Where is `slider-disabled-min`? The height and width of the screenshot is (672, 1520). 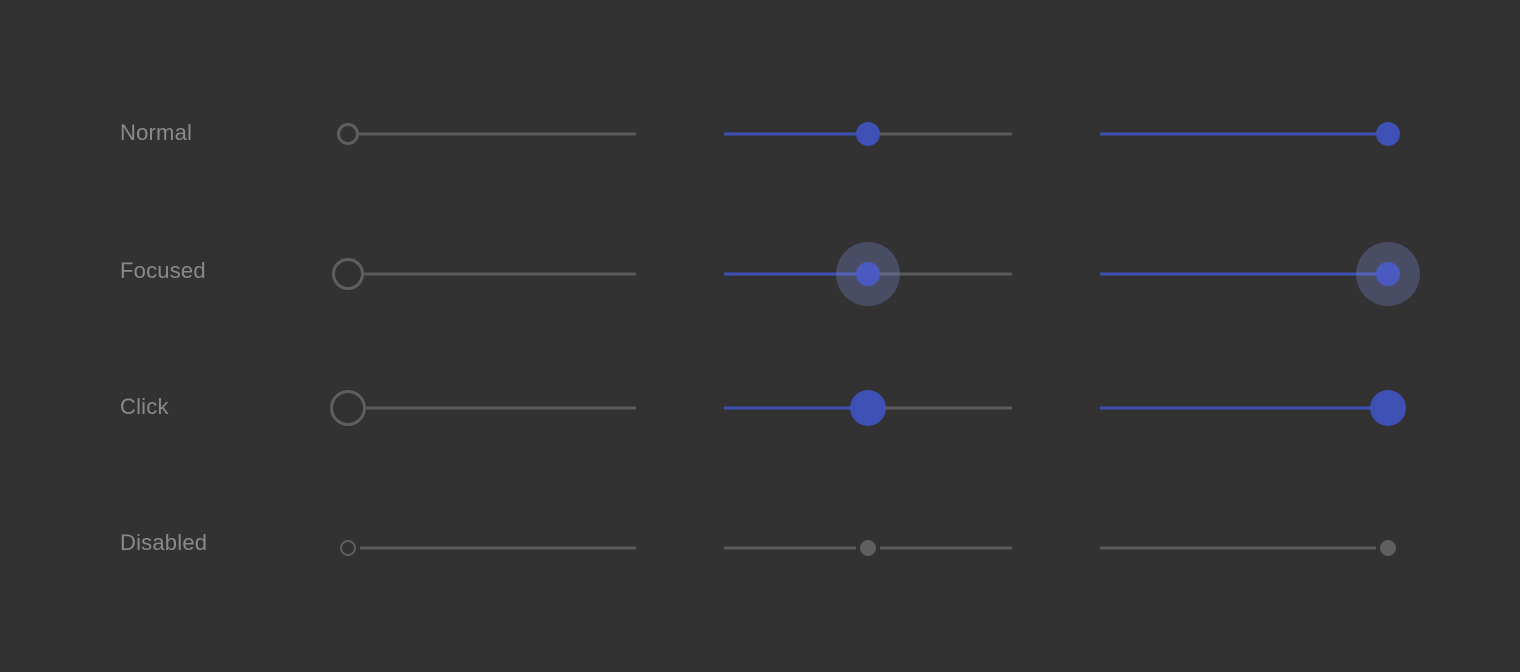
slider-disabled-min is located at coordinates (486, 548).